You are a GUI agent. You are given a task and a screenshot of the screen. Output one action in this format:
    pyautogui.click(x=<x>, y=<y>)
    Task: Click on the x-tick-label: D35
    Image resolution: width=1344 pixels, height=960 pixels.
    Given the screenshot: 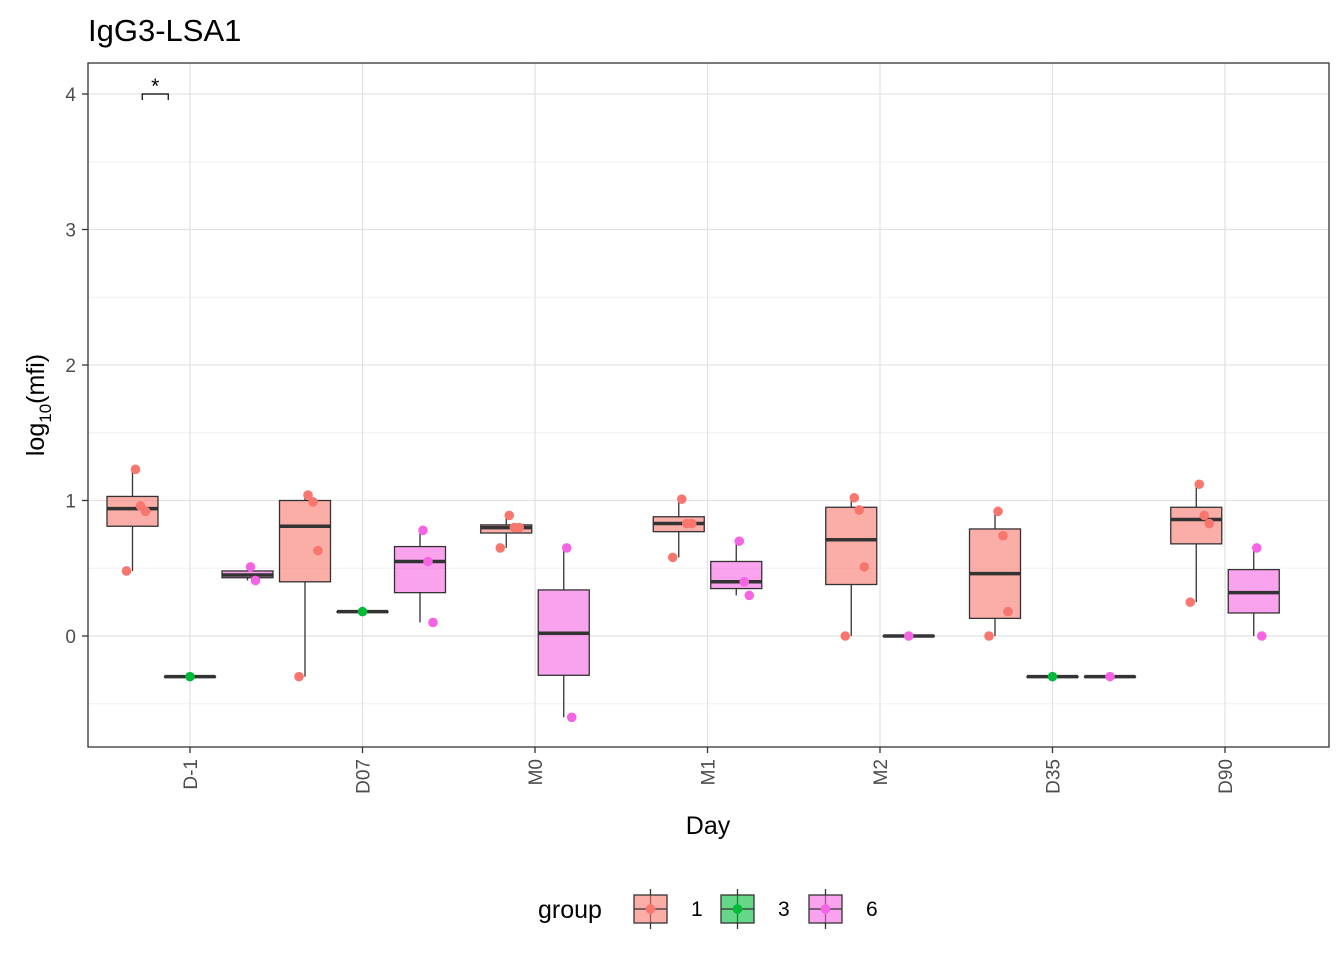 What is the action you would take?
    pyautogui.click(x=1054, y=776)
    